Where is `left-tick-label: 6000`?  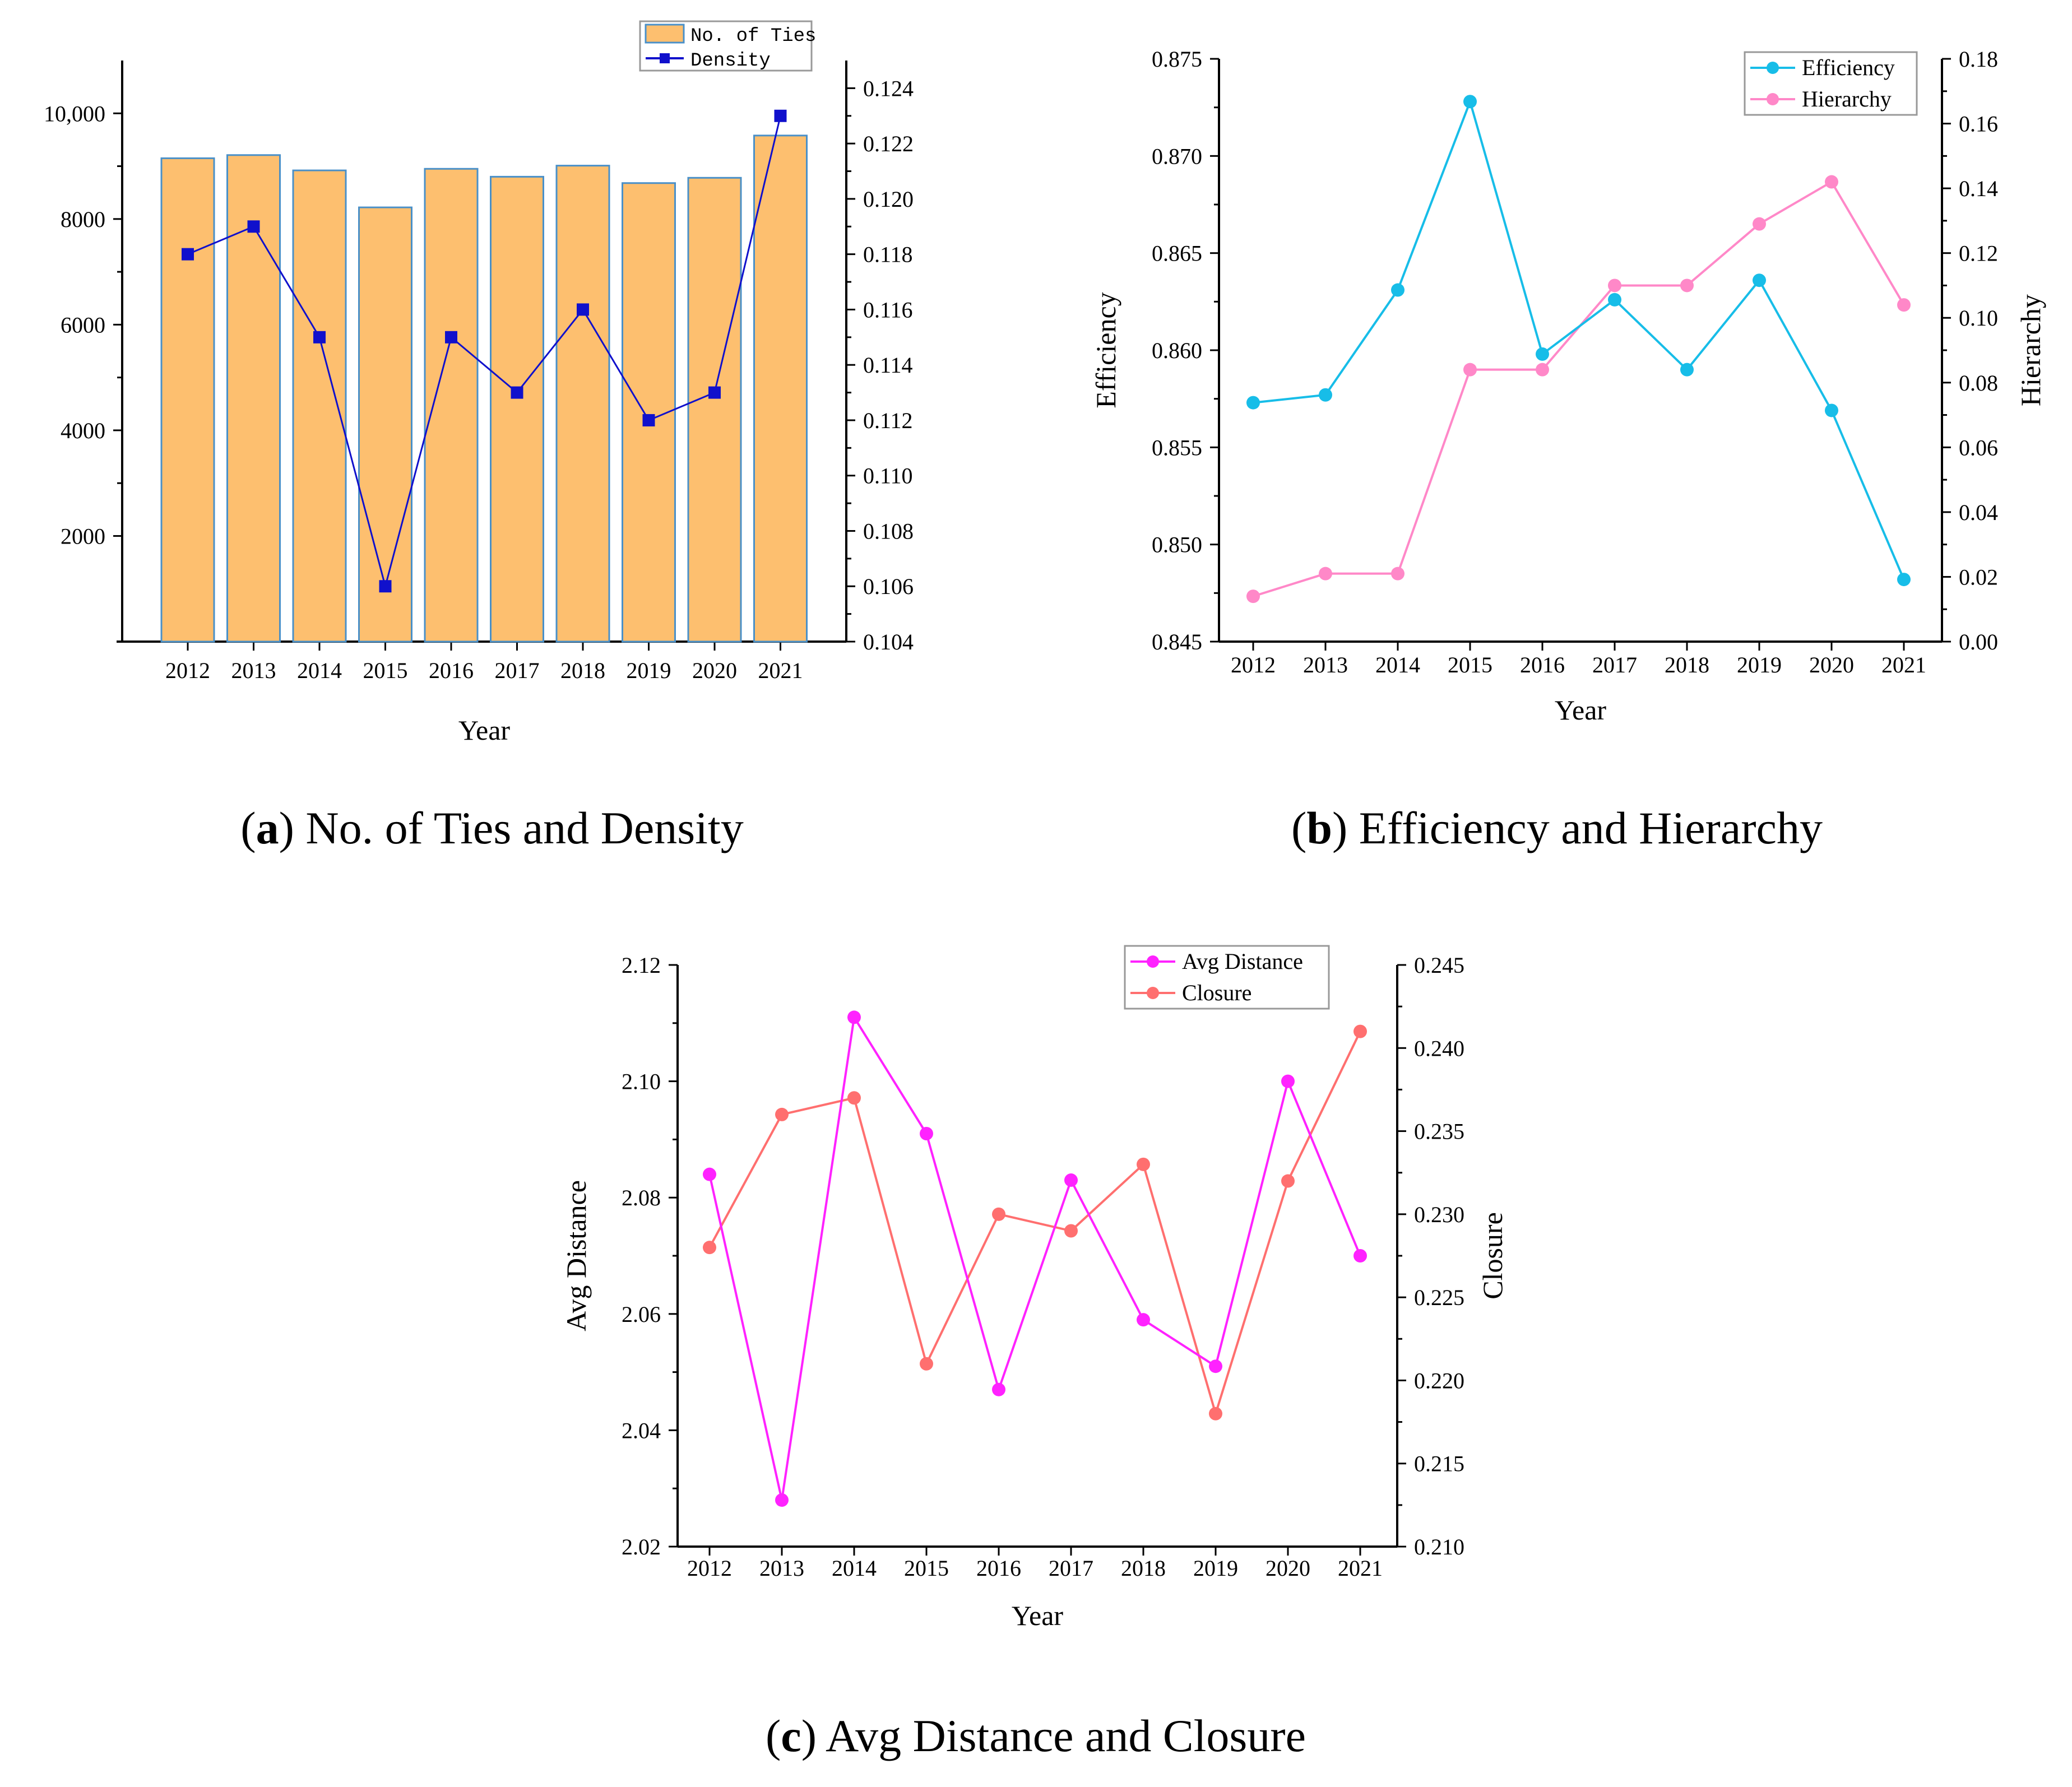
left-tick-label: 6000 is located at coordinates (83, 324).